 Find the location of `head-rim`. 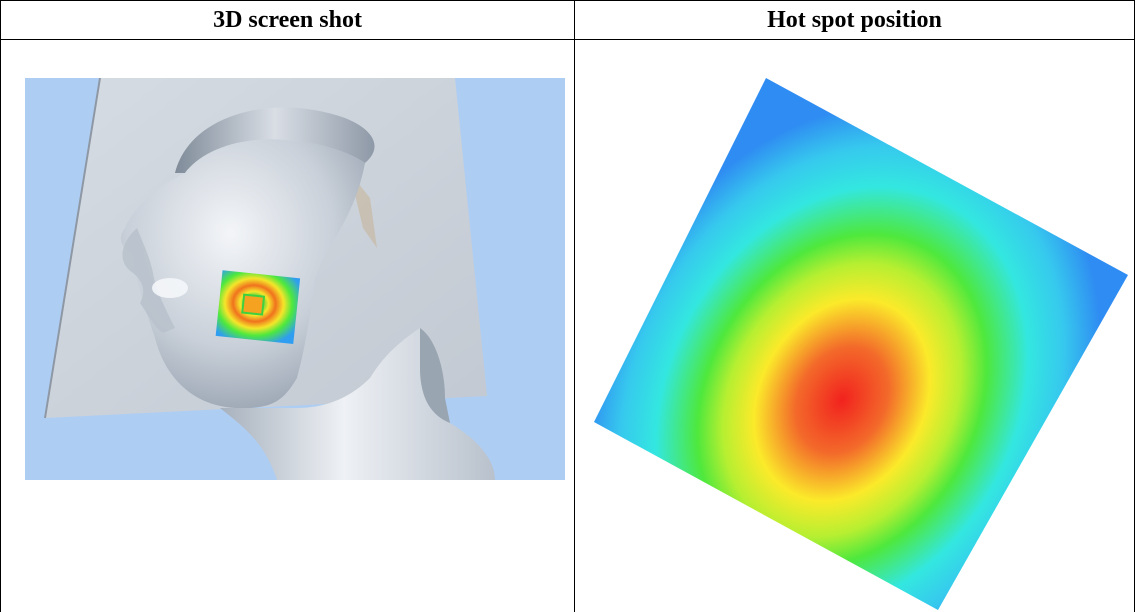

head-rim is located at coordinates (275, 140).